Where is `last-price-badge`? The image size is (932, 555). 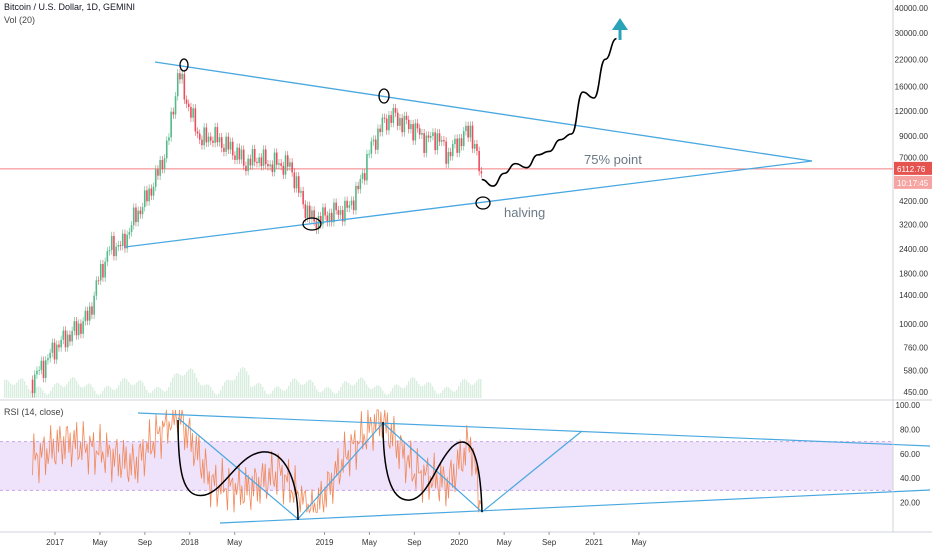
last-price-badge is located at coordinates (913, 168).